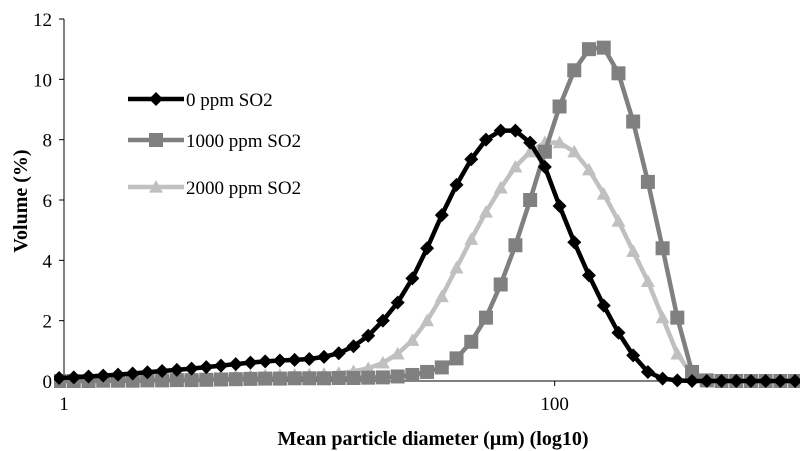  I want to click on legend-label: 1000 ppm SO2, so click(243, 141).